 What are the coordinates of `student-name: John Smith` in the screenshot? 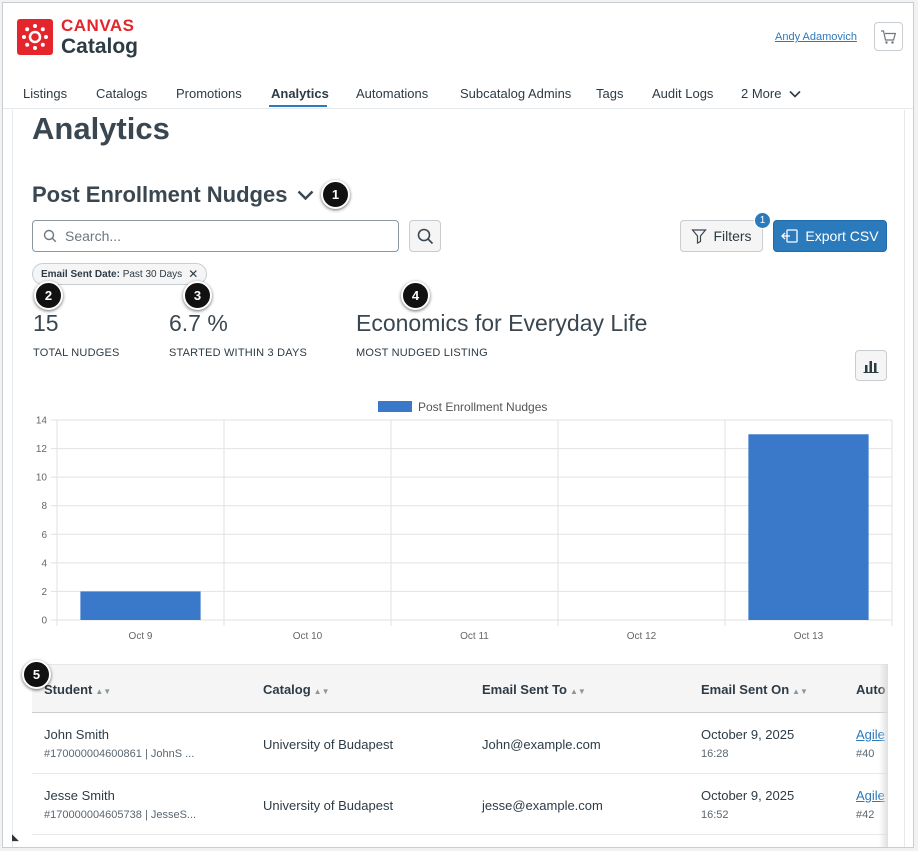 It's located at (77, 734).